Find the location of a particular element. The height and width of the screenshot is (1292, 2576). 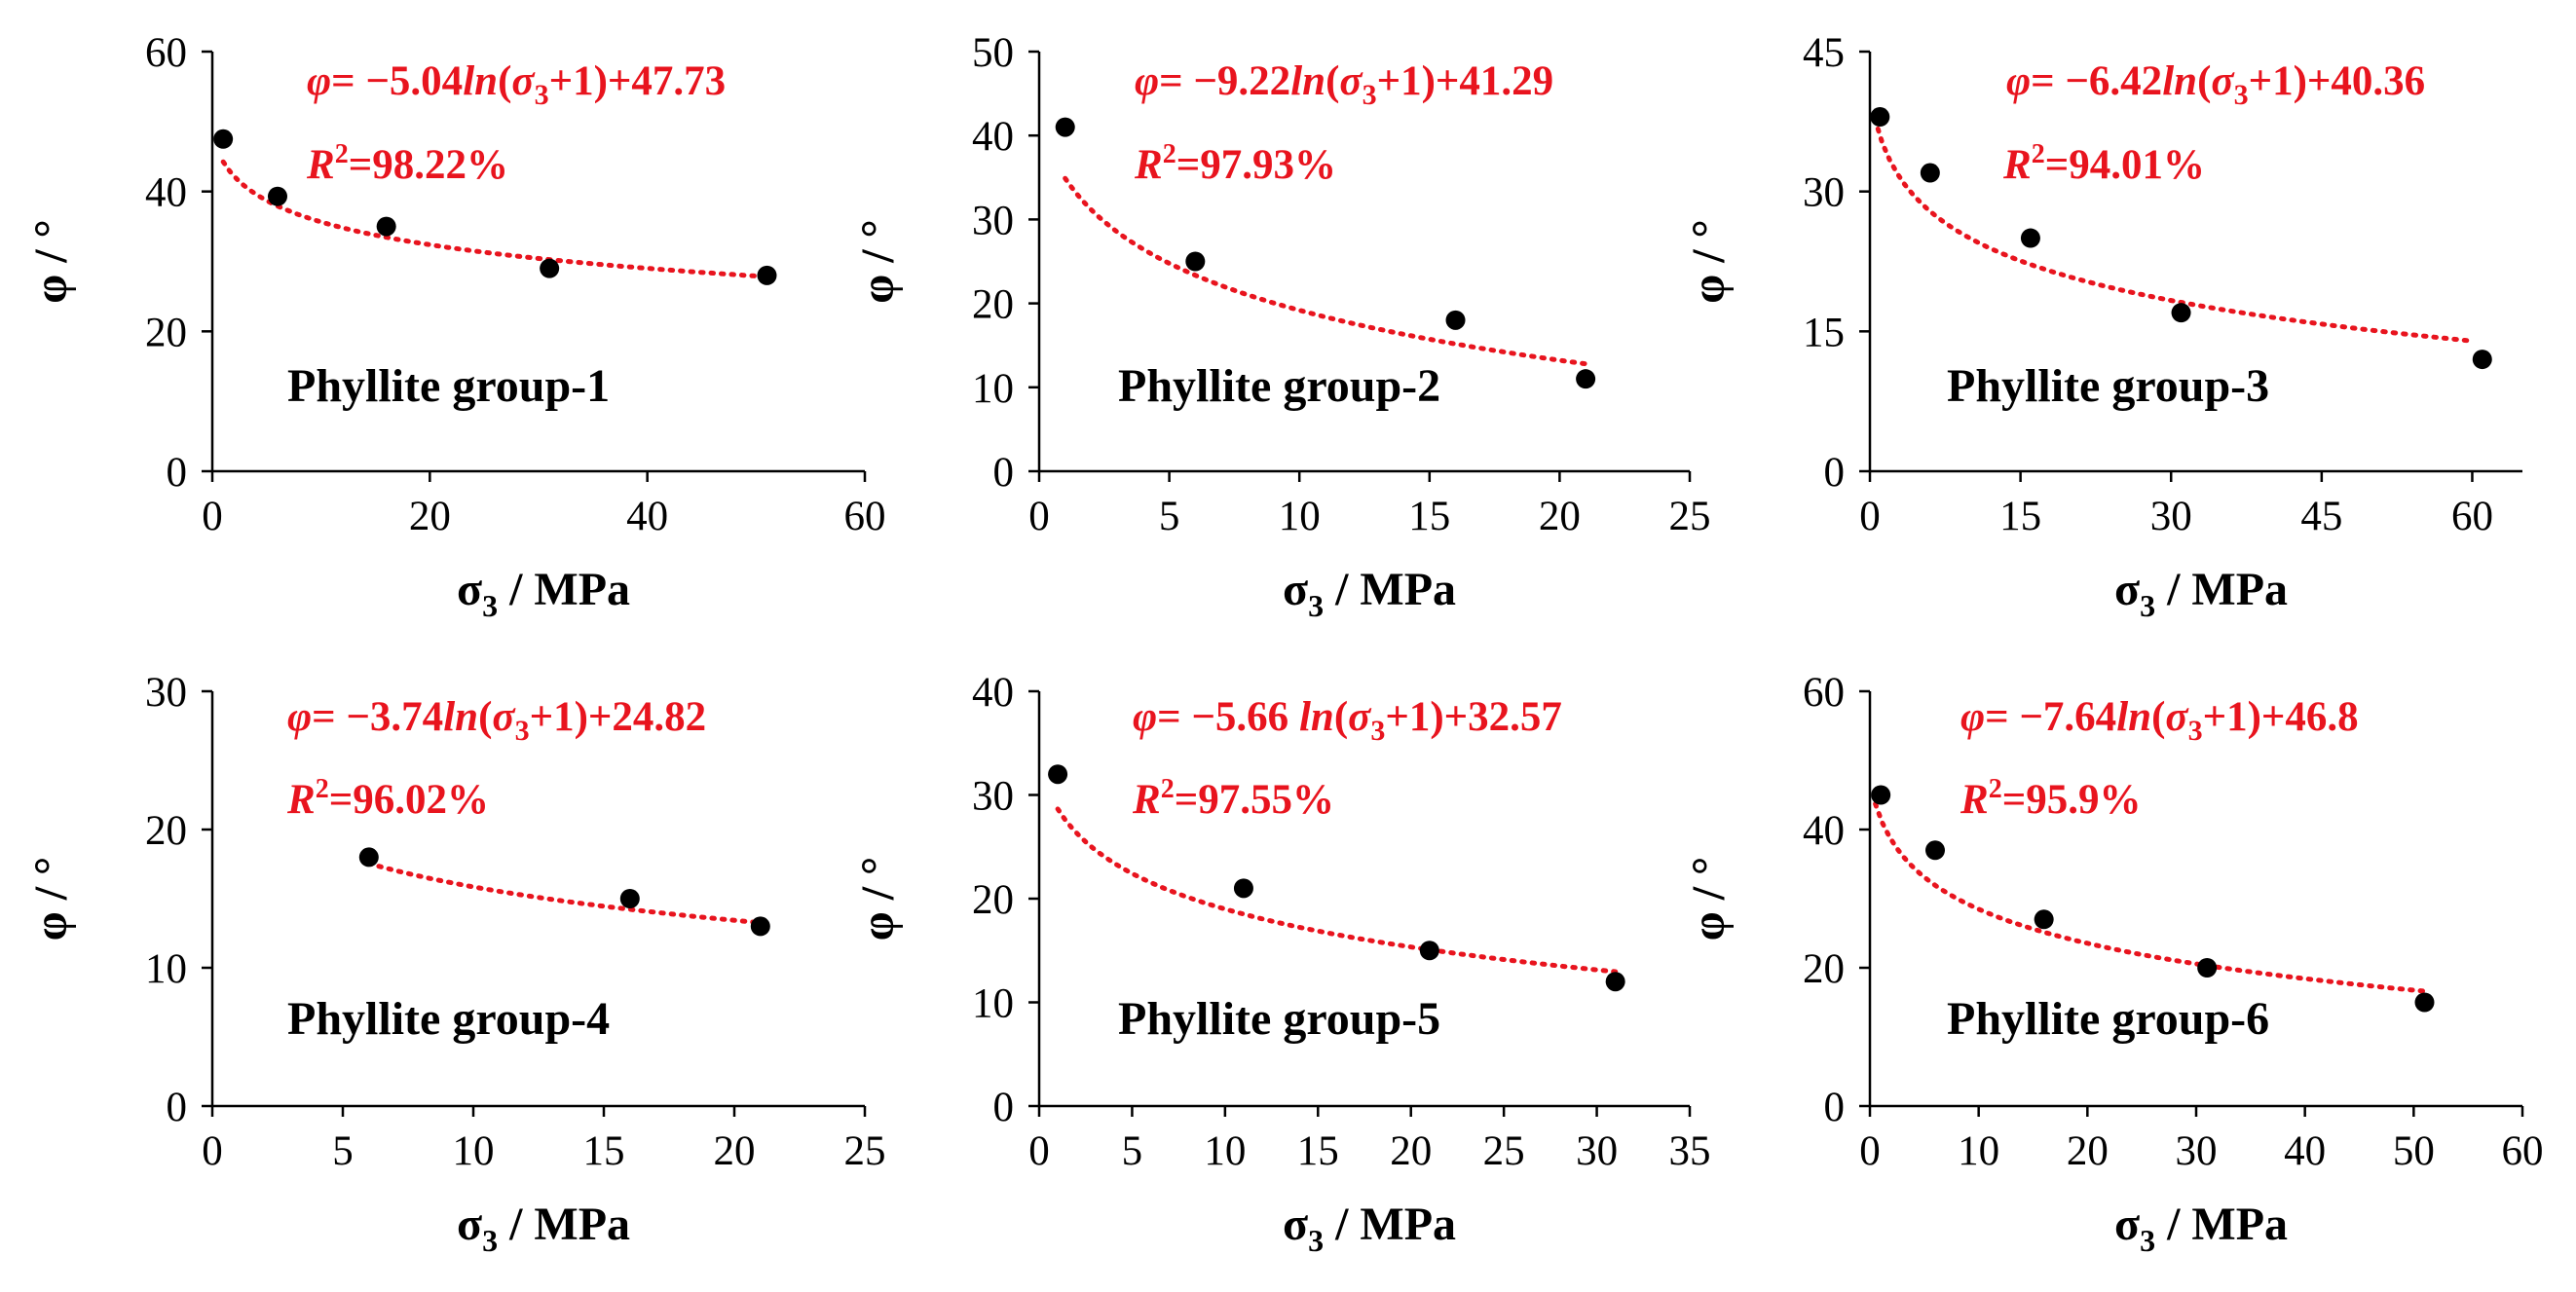

trend-equation: φ= −6.42ln(σ3+1)+40.36 is located at coordinates (2215, 85).